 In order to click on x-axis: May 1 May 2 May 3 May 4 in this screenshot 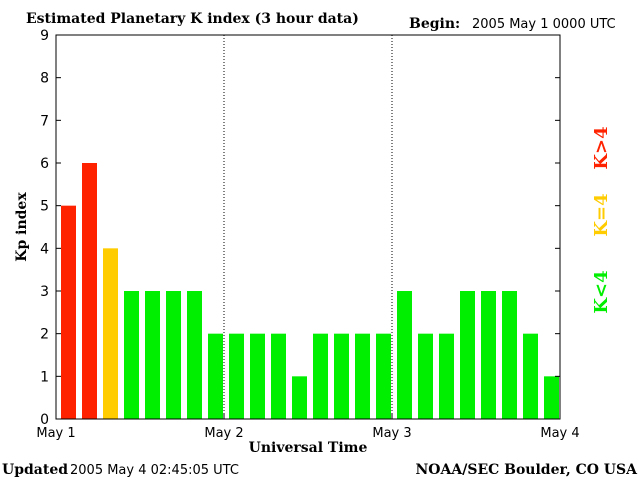, I will do `click(308, 427)`.